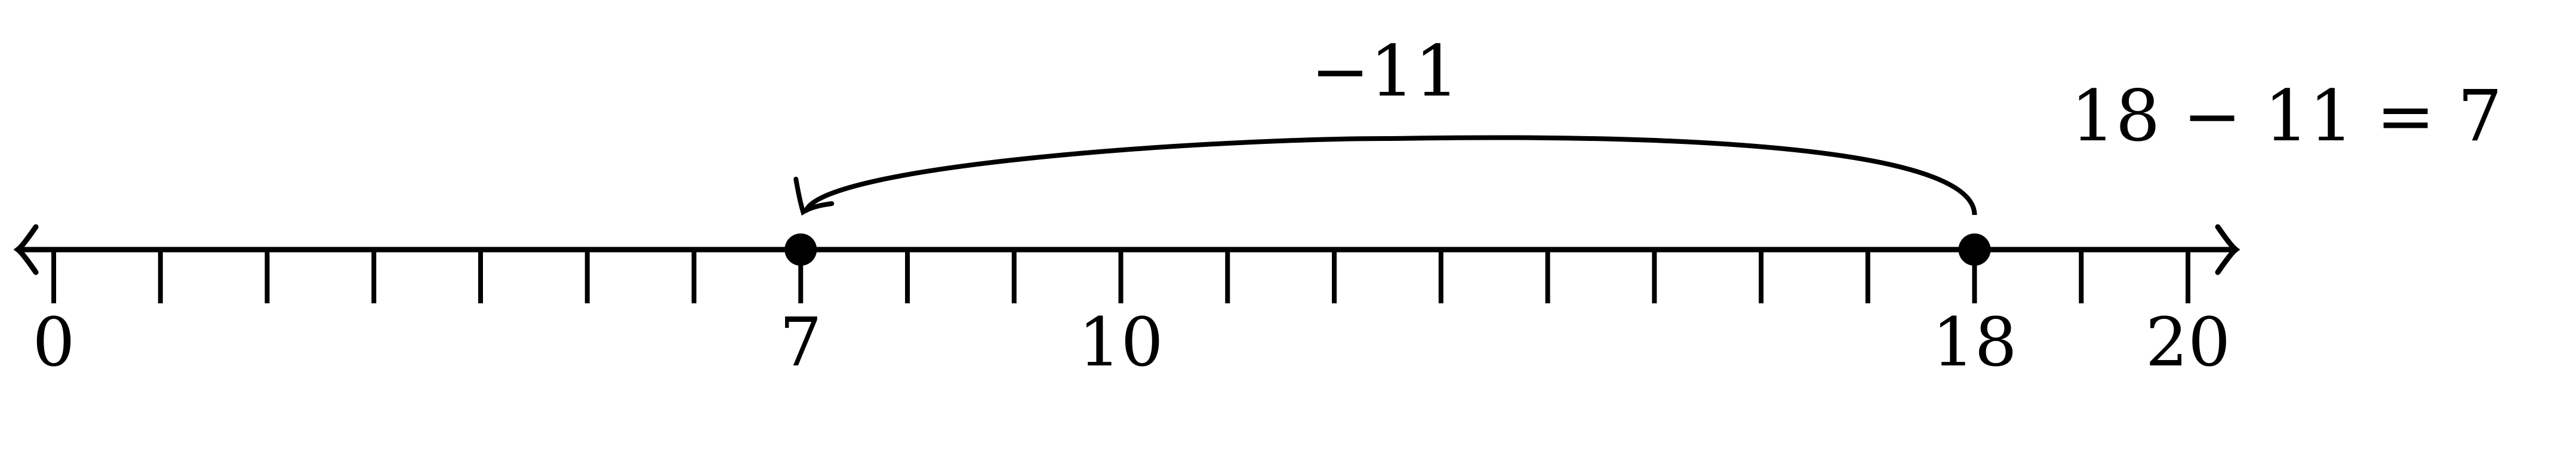 This screenshot has height=452, width=2576. Describe the element at coordinates (801, 343) in the screenshot. I see `tick-label: 7` at that location.